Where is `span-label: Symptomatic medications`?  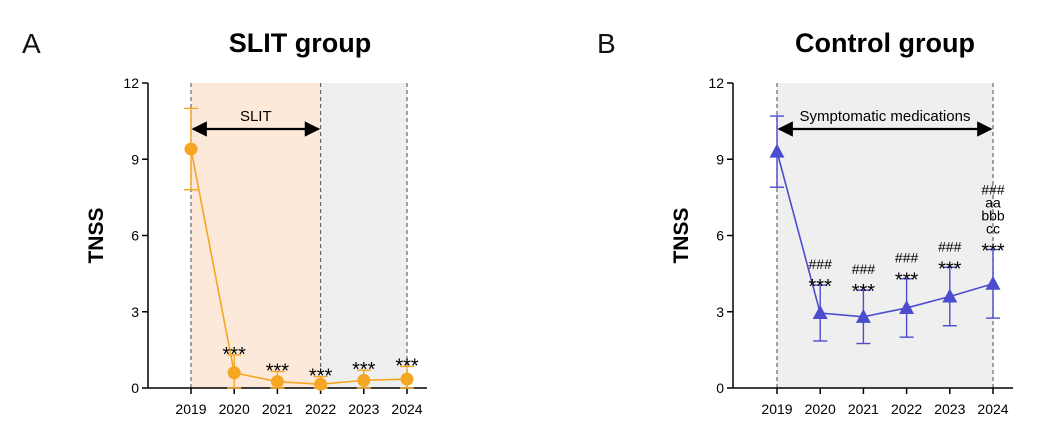
span-label: Symptomatic medications is located at coordinates (885, 116).